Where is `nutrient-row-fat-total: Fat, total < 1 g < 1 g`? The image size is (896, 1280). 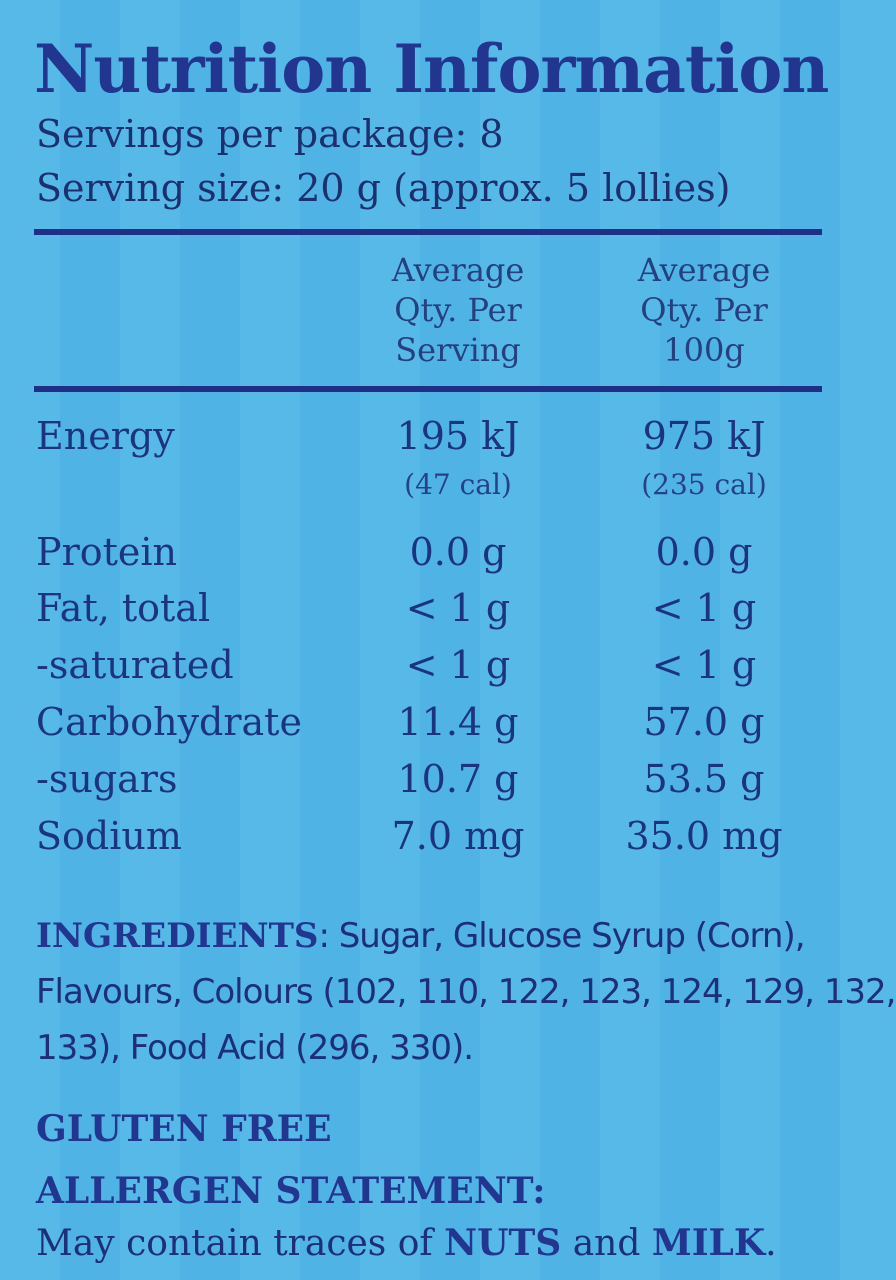
nutrient-row-fat-total: Fat, total < 1 g < 1 g is located at coordinates (448, 614).